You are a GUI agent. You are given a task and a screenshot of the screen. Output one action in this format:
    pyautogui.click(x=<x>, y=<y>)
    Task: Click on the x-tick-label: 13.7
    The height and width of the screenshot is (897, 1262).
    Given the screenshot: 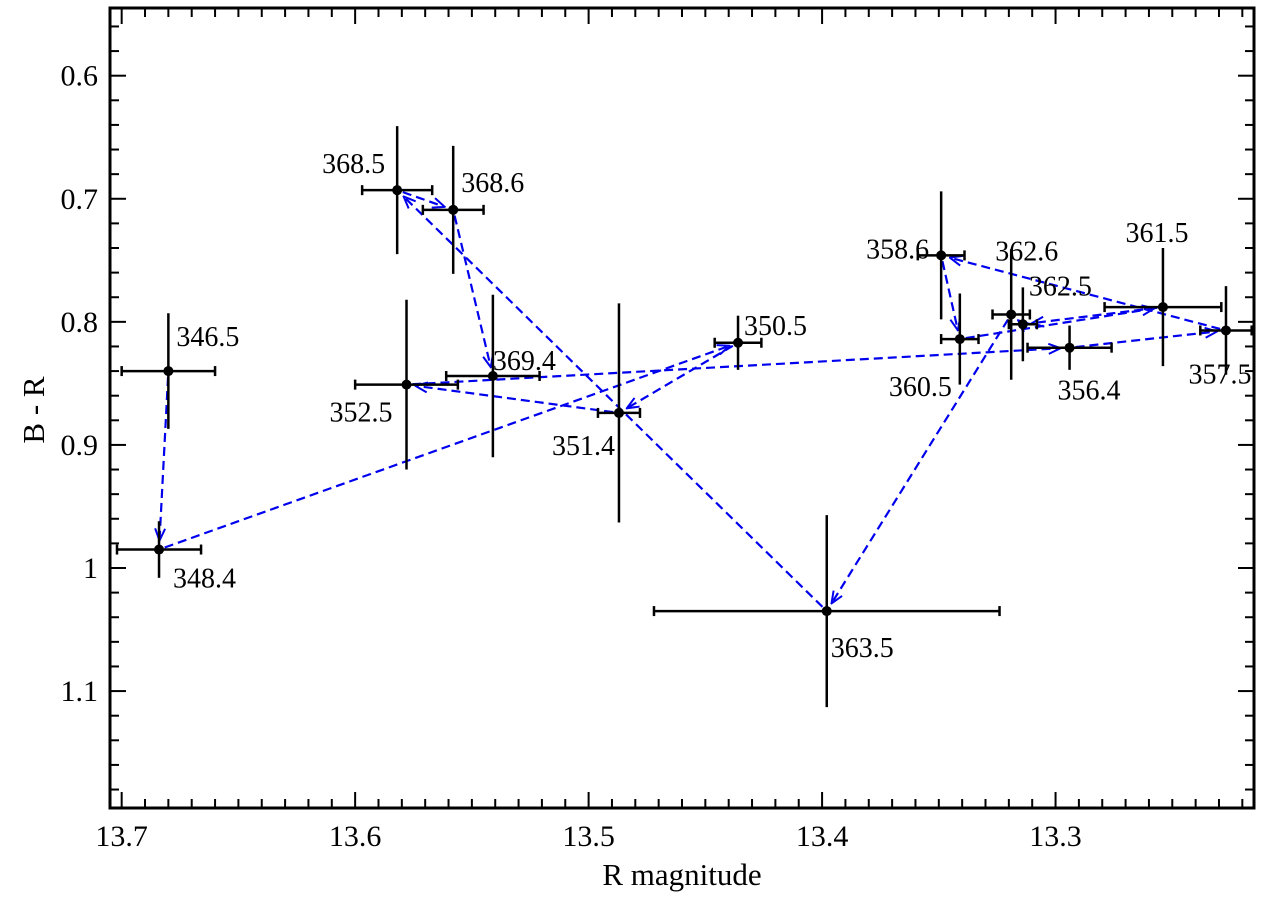 What is the action you would take?
    pyautogui.click(x=121, y=836)
    